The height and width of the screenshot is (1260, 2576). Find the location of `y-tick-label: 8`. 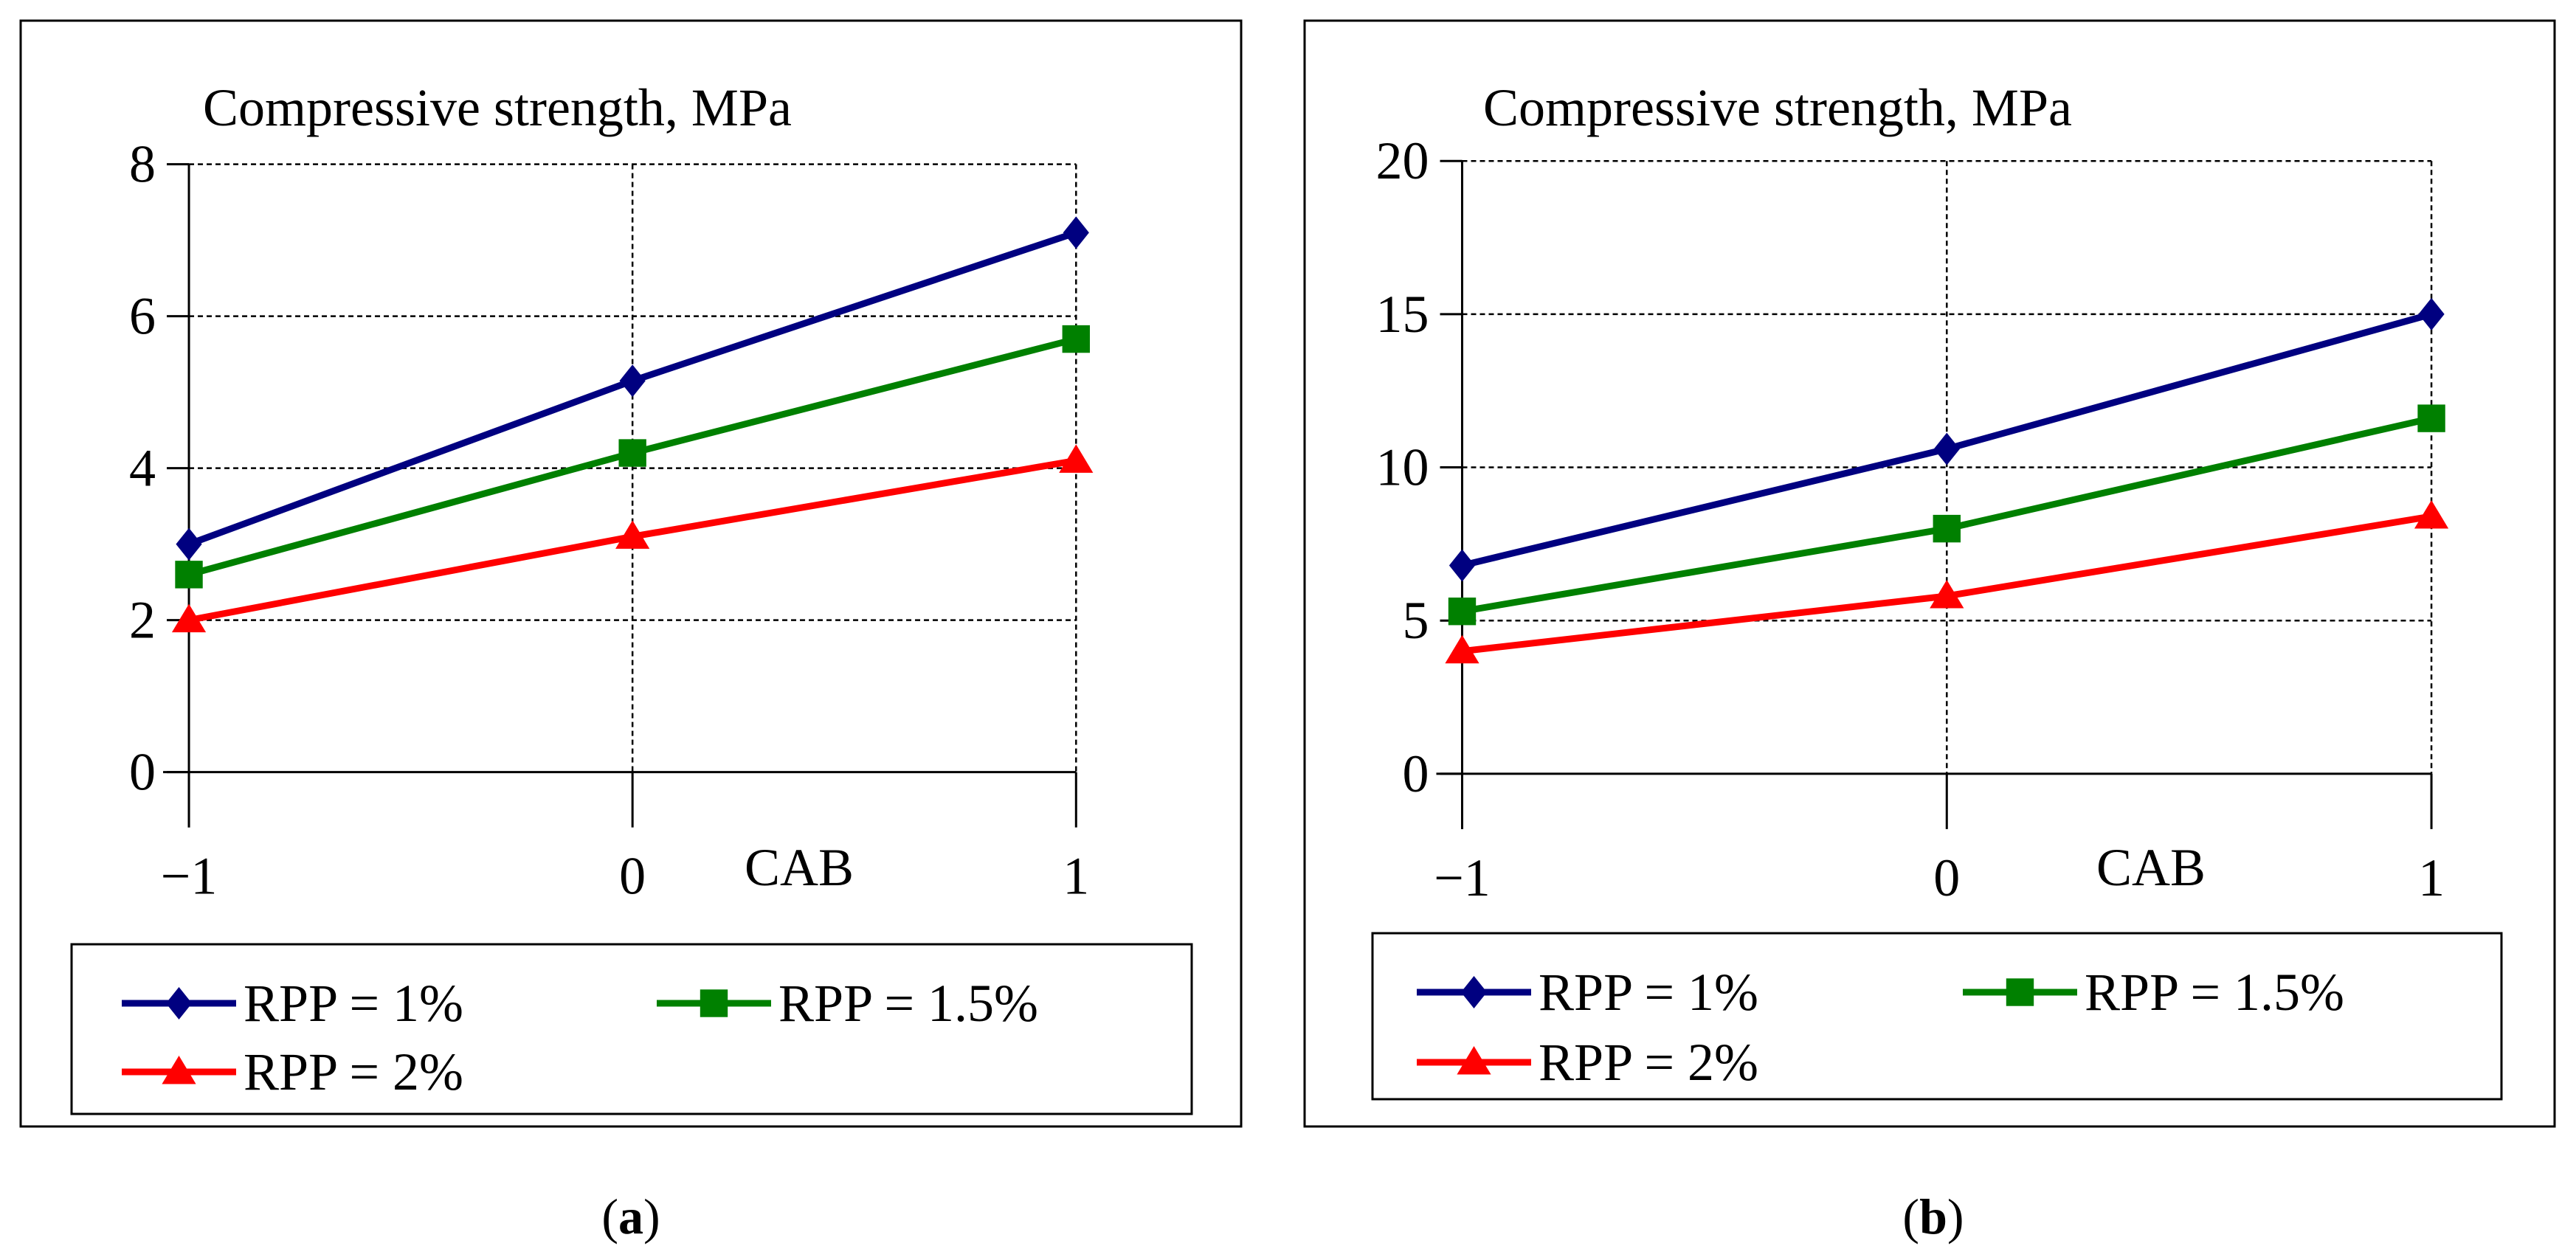

y-tick-label: 8 is located at coordinates (142, 165).